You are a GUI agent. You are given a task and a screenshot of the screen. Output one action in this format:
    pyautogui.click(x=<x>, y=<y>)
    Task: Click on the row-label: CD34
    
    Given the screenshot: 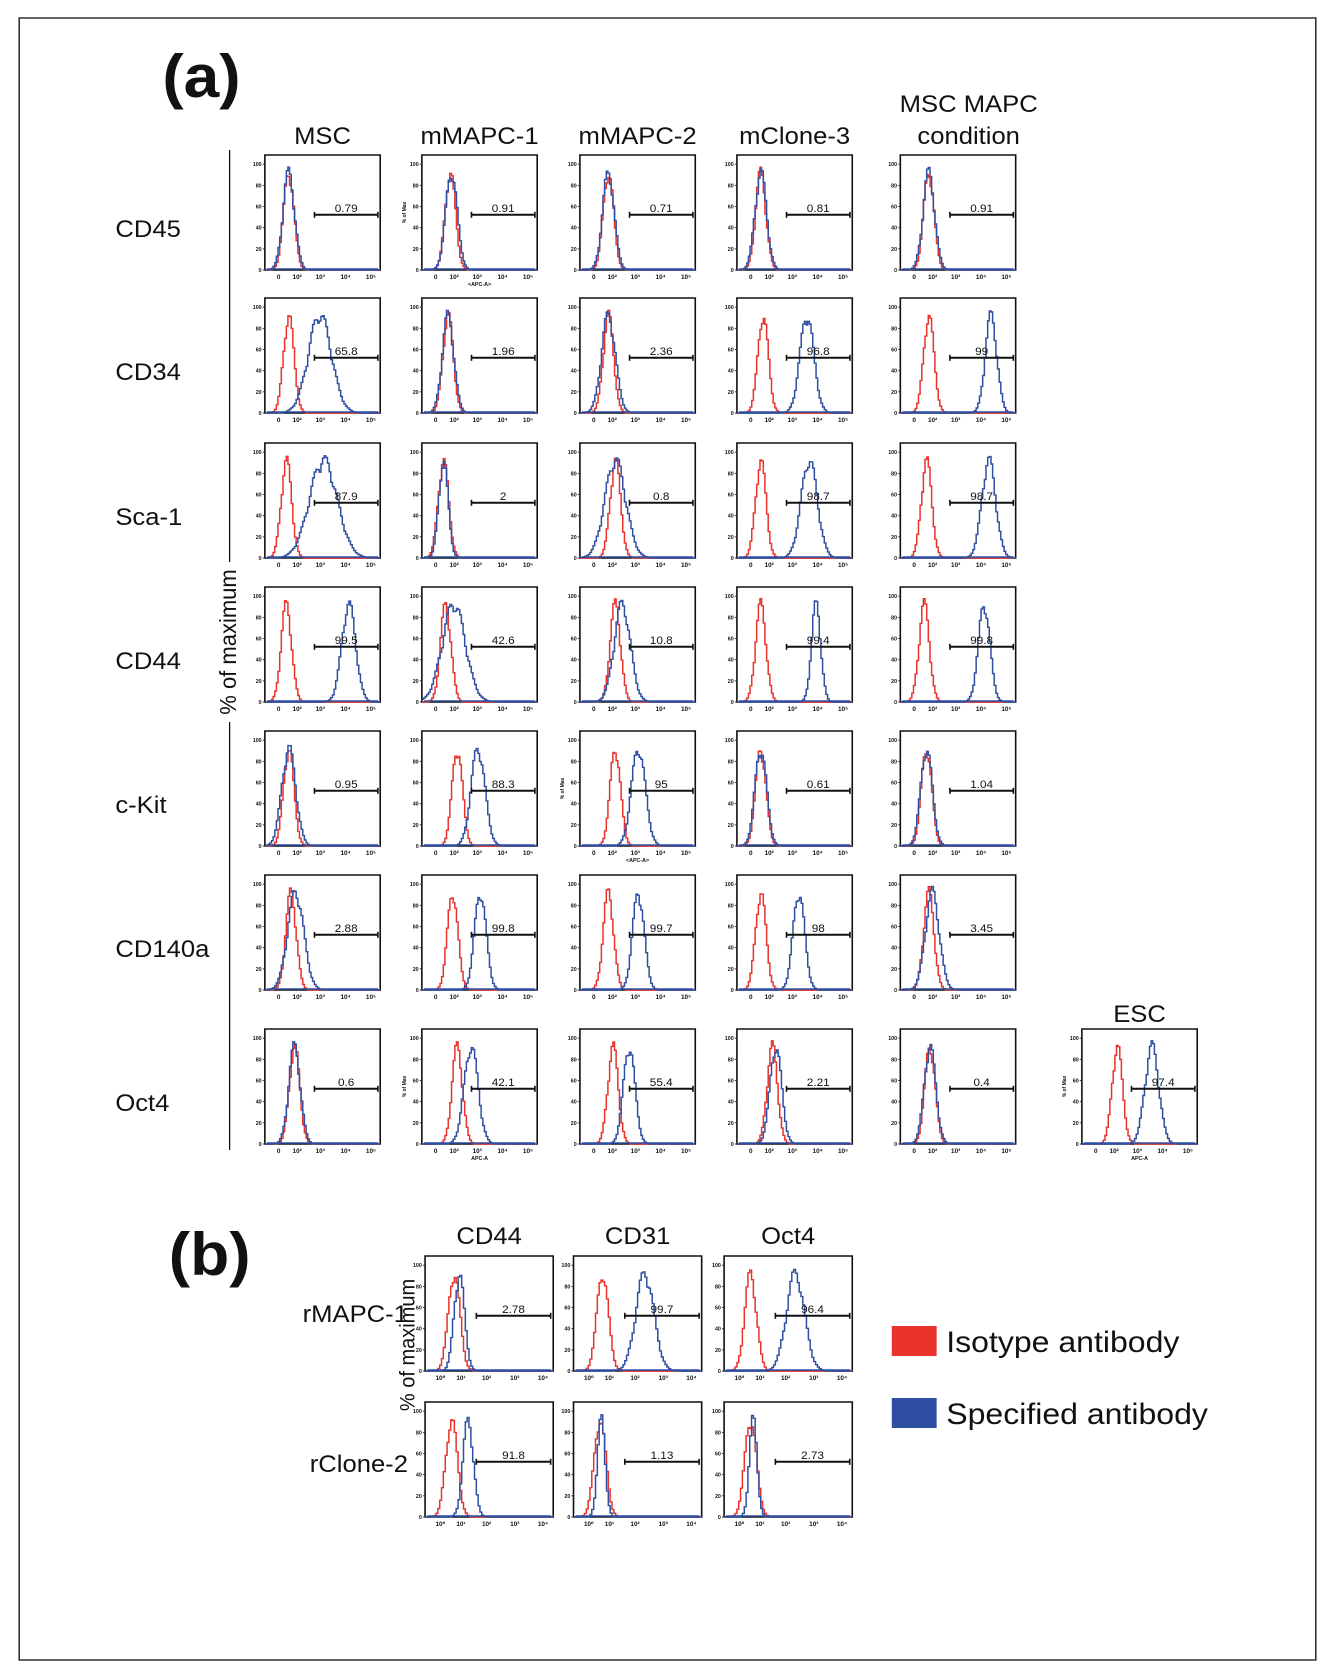 What is the action you would take?
    pyautogui.click(x=148, y=373)
    